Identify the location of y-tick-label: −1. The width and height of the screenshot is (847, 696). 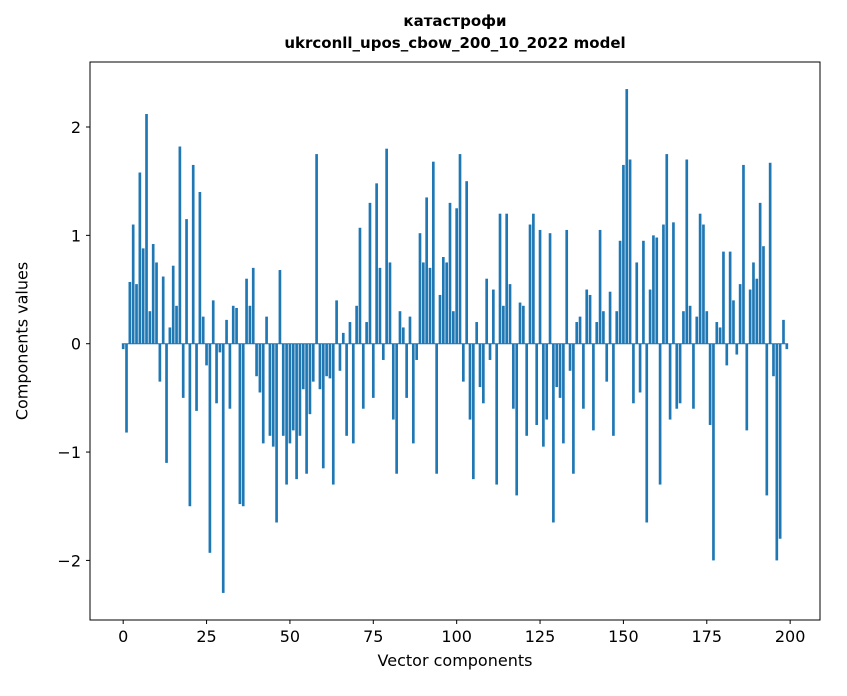
(69, 452).